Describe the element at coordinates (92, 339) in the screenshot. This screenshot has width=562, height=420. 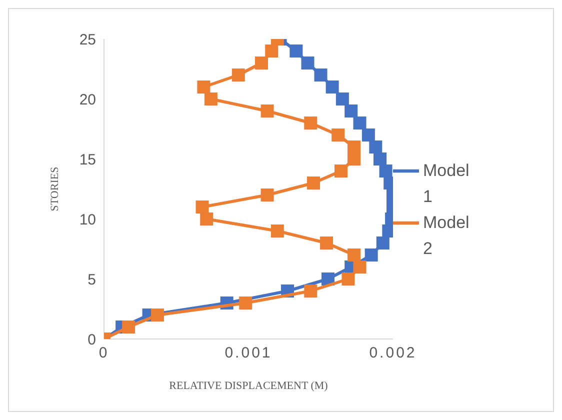
I see `y-tick-label: 0` at that location.